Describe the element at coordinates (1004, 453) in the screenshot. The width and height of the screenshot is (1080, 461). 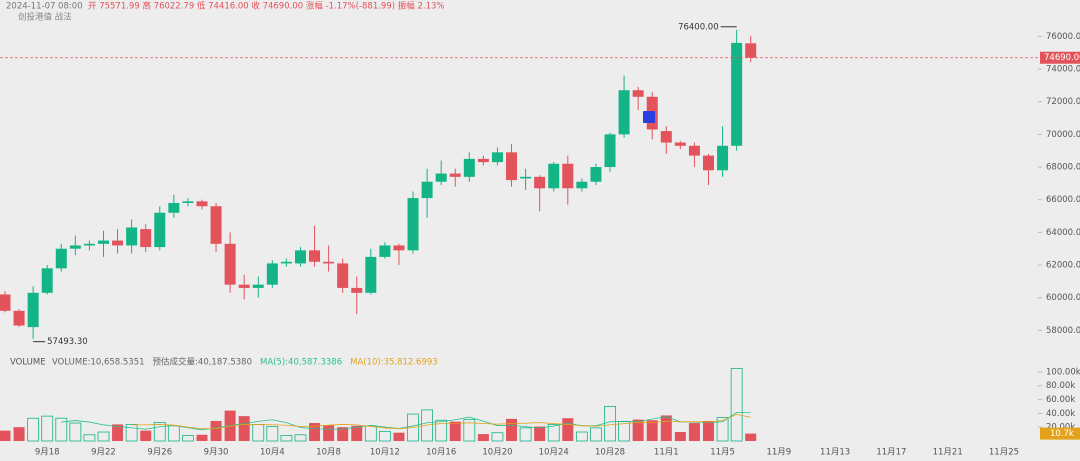
I see `x-tick-label: 11月25` at that location.